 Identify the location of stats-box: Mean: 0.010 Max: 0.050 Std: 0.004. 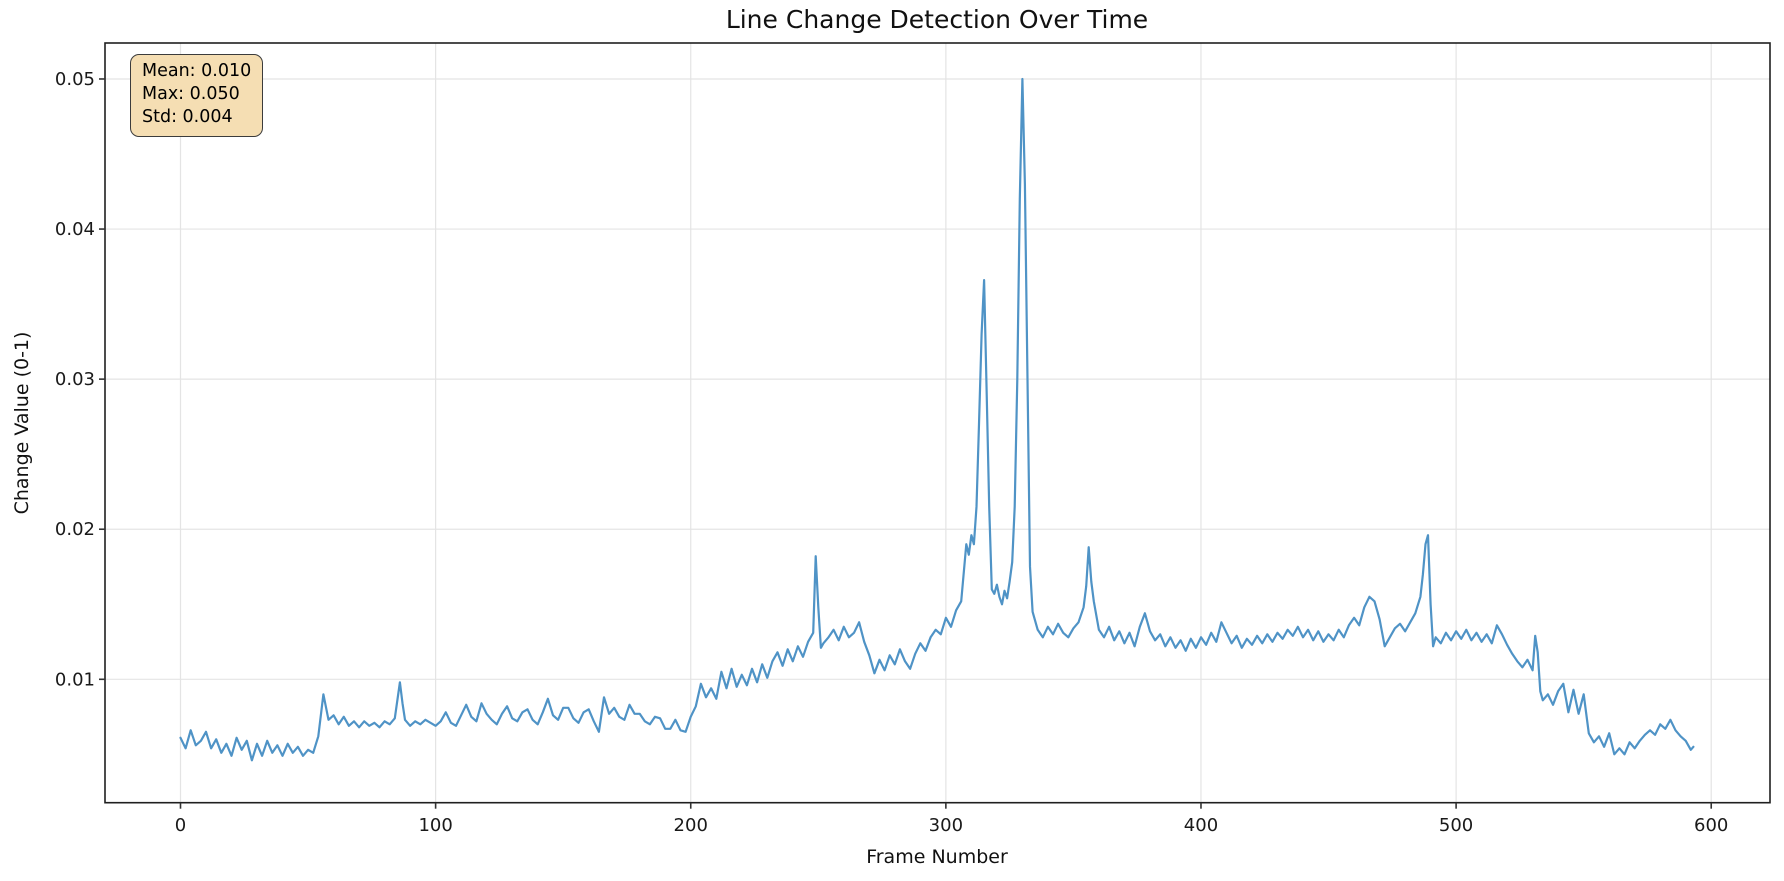
(197, 96).